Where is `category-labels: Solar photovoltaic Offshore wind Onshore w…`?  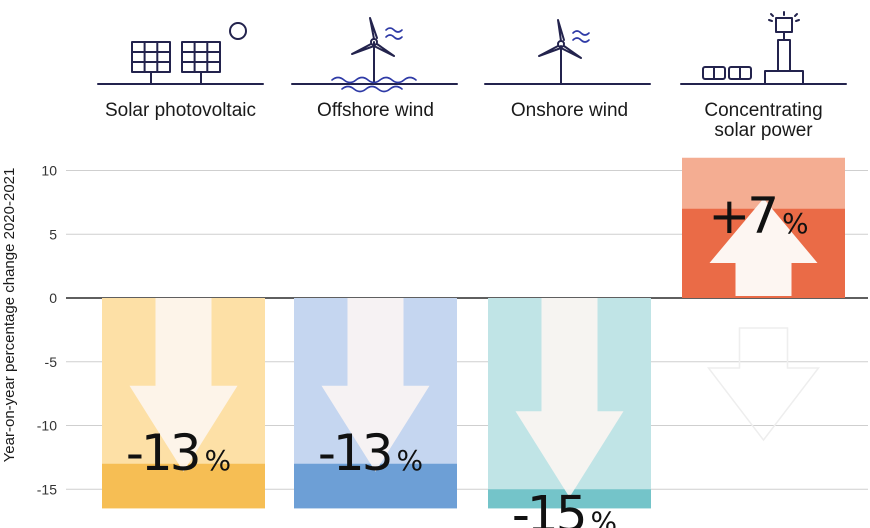 category-labels: Solar photovoltaic Offshore wind Onshore w… is located at coordinates (464, 120).